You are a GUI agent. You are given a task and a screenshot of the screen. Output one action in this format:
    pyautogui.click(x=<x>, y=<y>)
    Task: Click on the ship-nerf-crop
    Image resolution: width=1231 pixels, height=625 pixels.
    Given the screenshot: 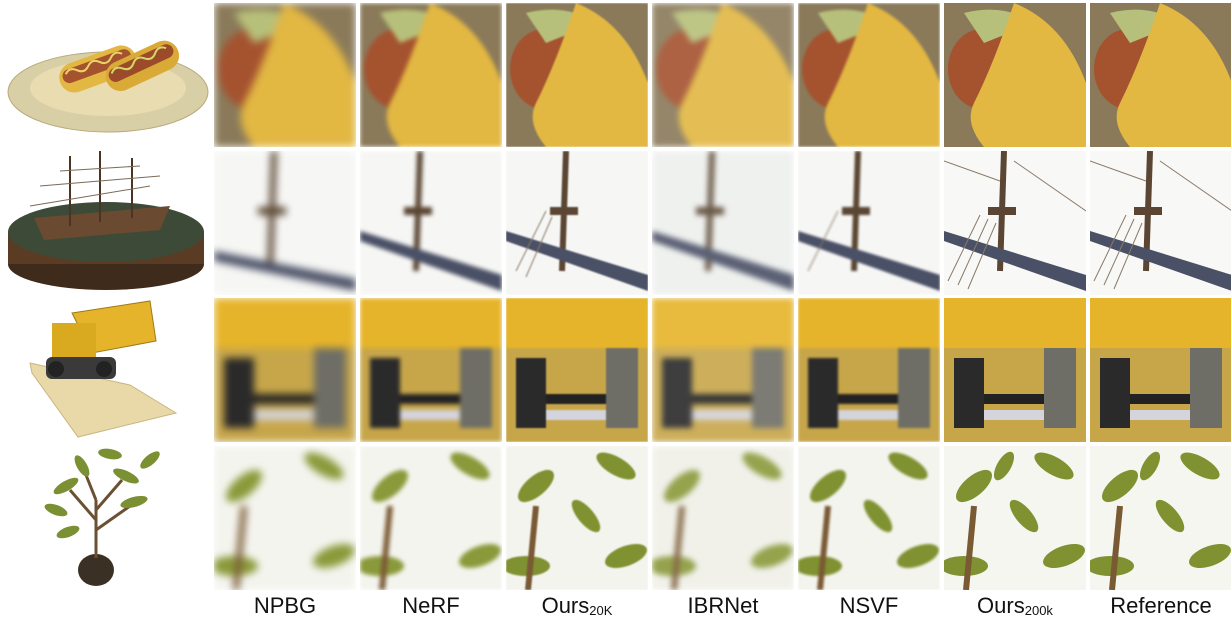 What is the action you would take?
    pyautogui.click(x=431, y=223)
    